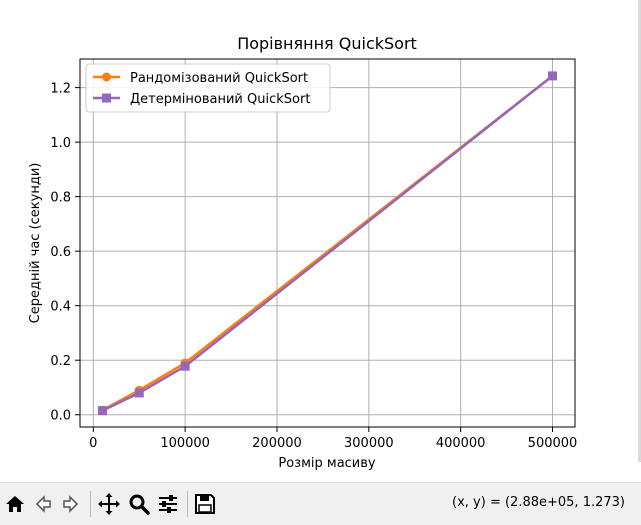 The image size is (641, 525). What do you see at coordinates (93, 443) in the screenshot?
I see `x-tick-label: 0` at bounding box center [93, 443].